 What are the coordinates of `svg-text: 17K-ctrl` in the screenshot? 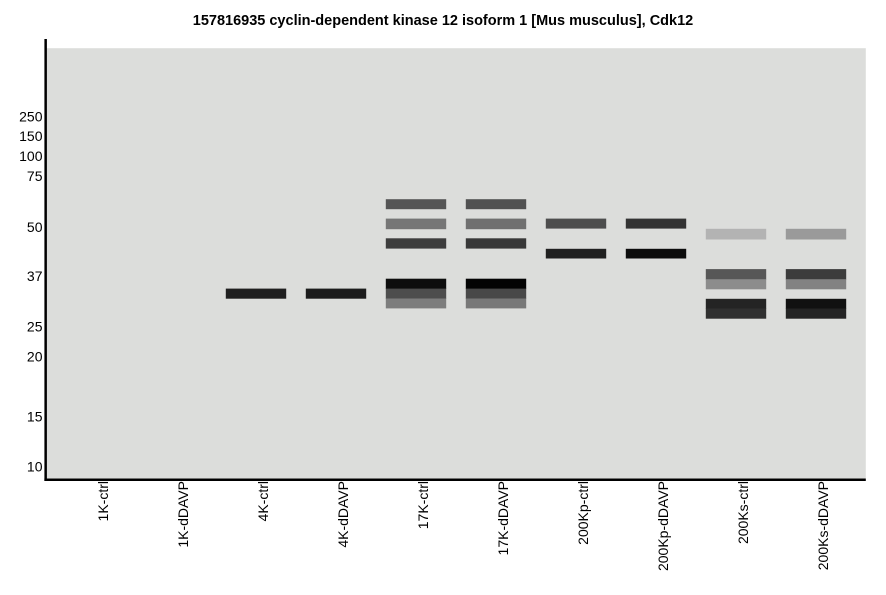 It's located at (423, 505).